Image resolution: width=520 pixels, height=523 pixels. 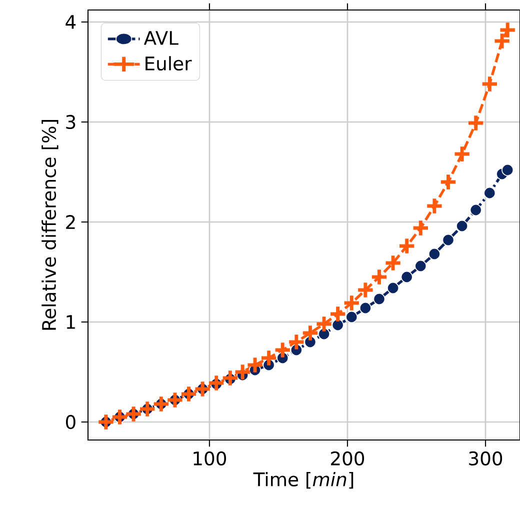 What do you see at coordinates (71, 422) in the screenshot?
I see `y-tick-label: 0` at bounding box center [71, 422].